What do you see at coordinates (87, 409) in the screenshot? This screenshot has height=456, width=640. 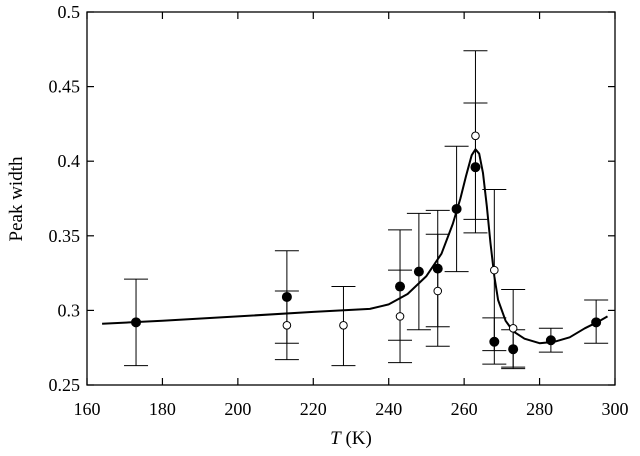 I see `x-tick-label: 160` at bounding box center [87, 409].